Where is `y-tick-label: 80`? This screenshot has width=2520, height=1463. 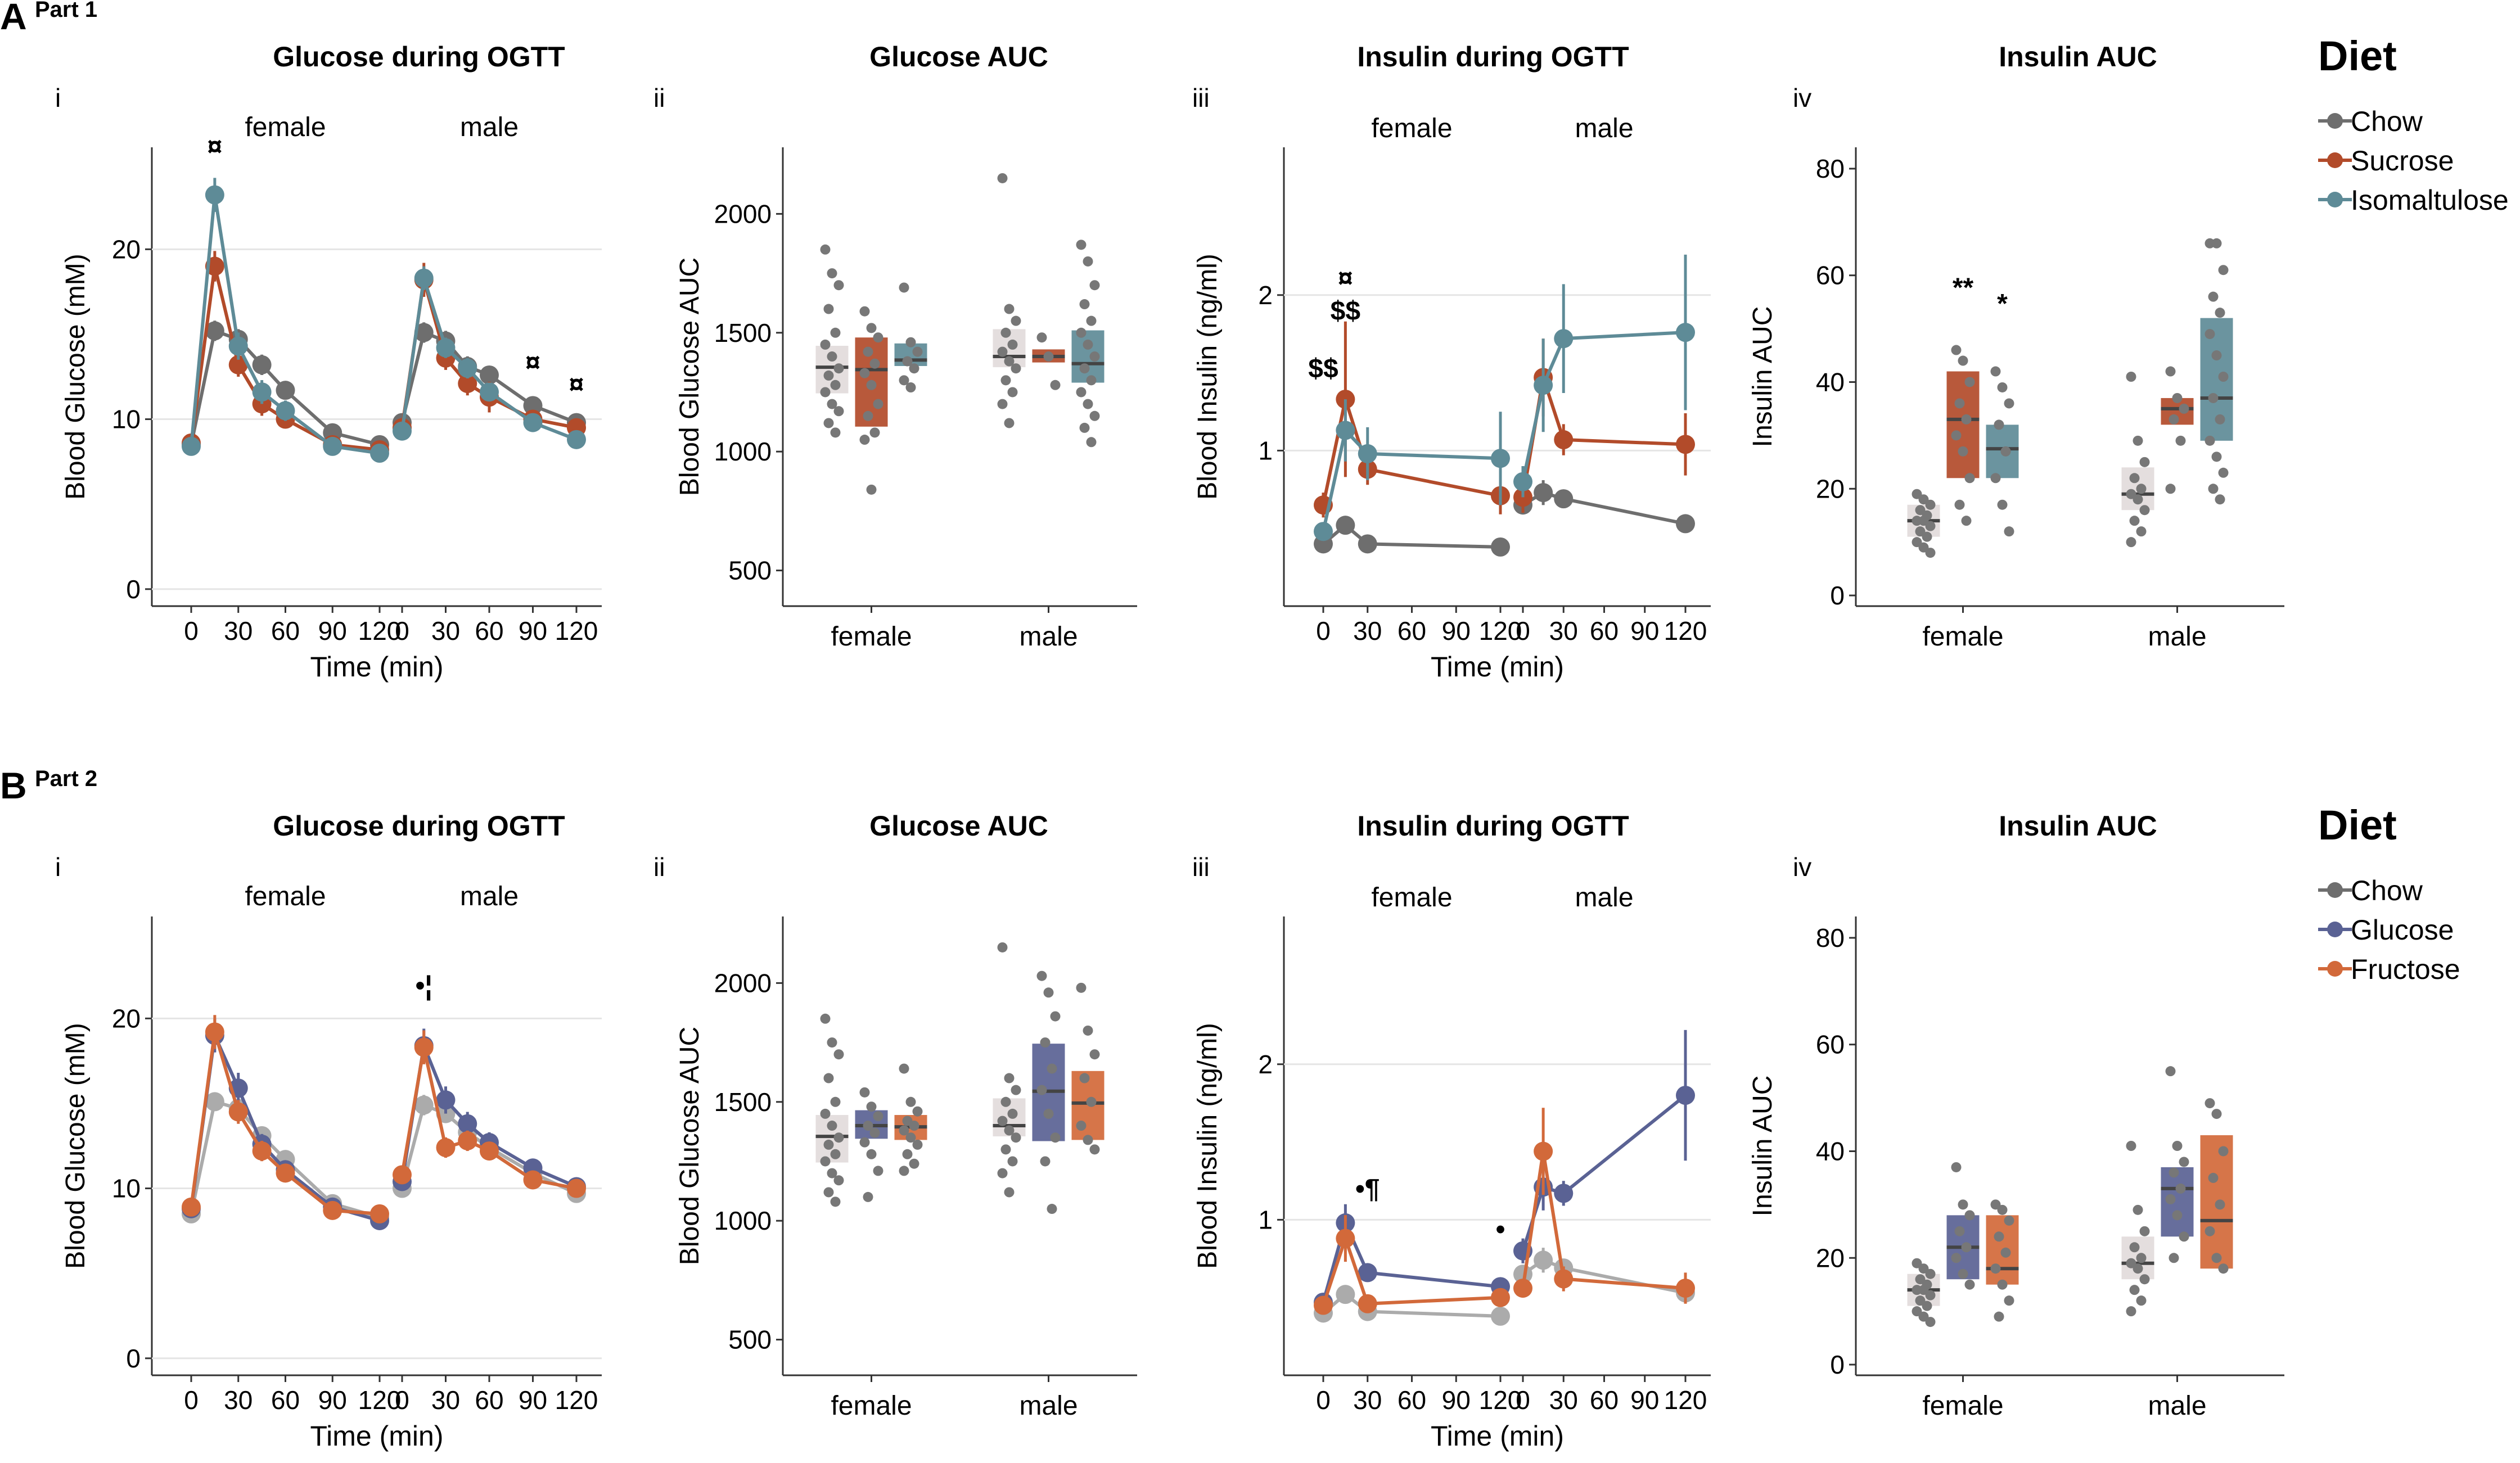 y-tick-label: 80 is located at coordinates (1830, 168).